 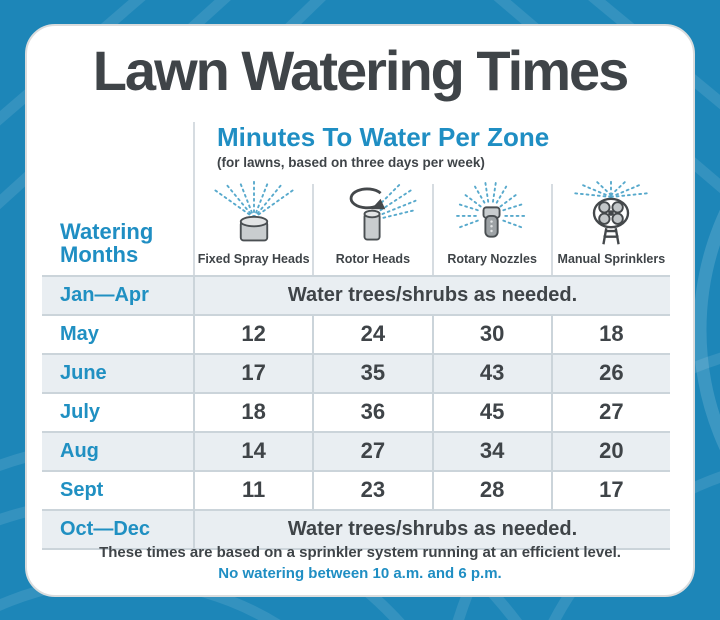 What do you see at coordinates (79, 451) in the screenshot?
I see `month-label: Aug` at bounding box center [79, 451].